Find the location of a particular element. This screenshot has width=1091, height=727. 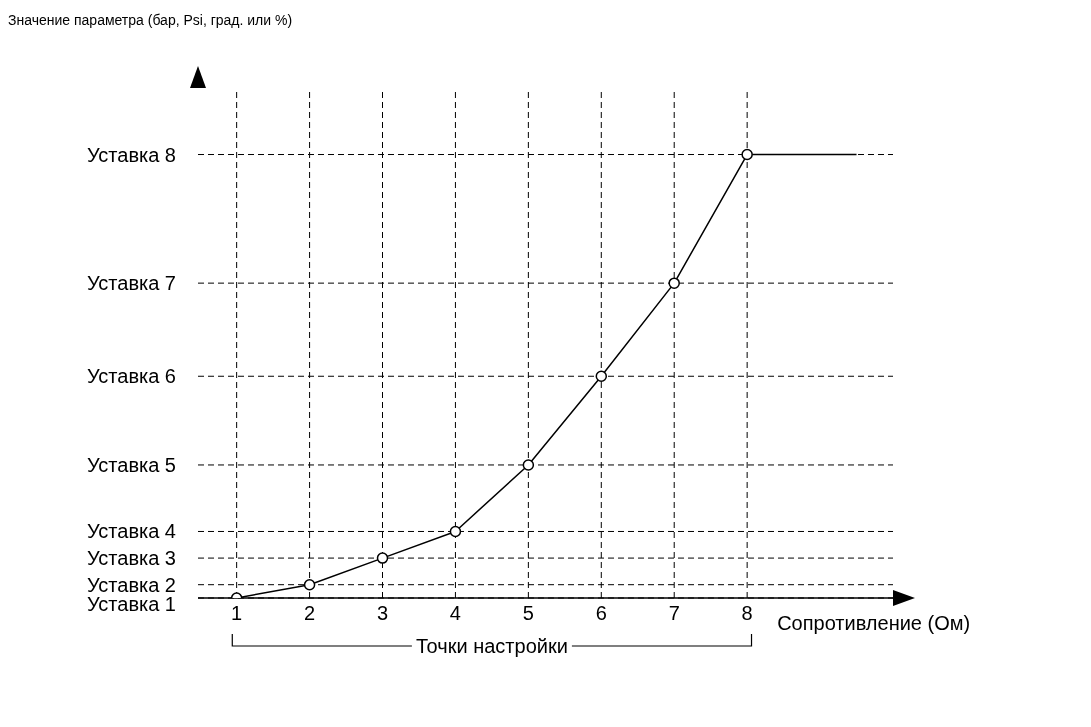

x-tick-label: 4 is located at coordinates (455, 613).